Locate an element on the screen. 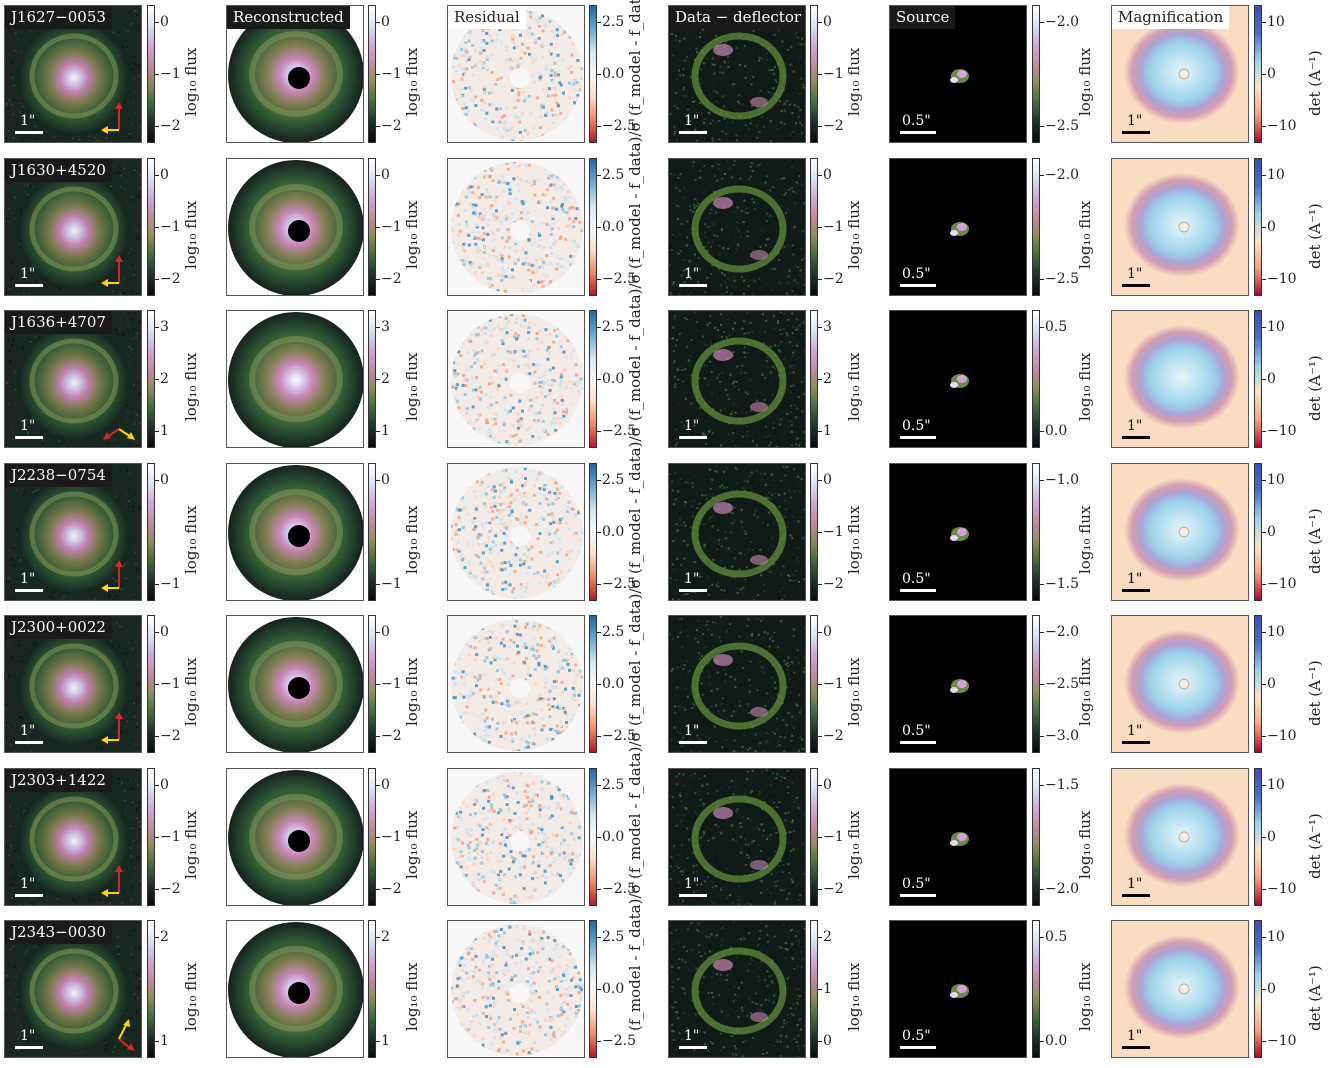 This screenshot has height=1068, width=1336. residual-image: Residual is located at coordinates (516, 684).